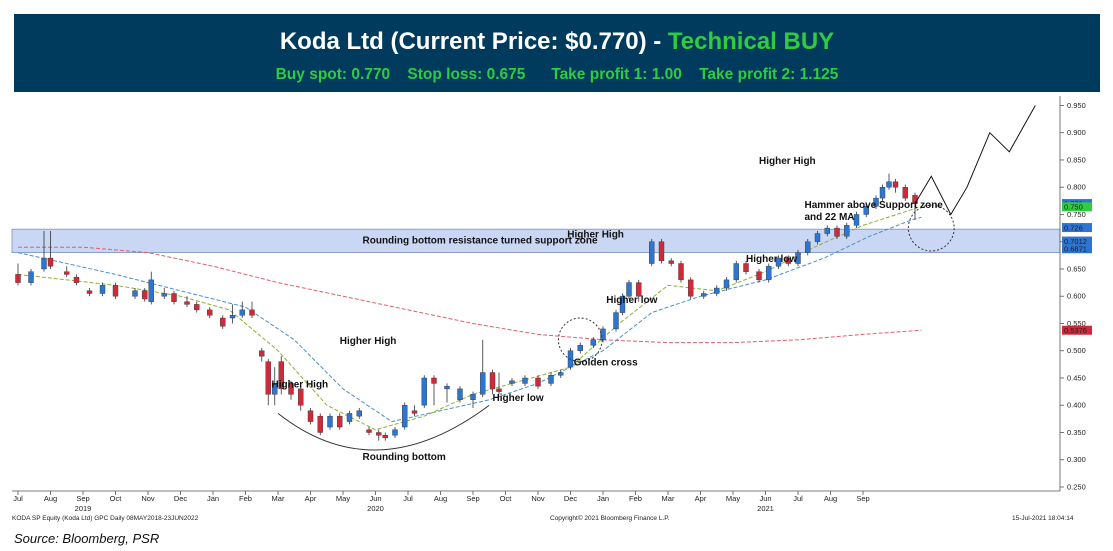 This screenshot has height=551, width=1113. What do you see at coordinates (343, 498) in the screenshot?
I see `x-tick-label: May` at bounding box center [343, 498].